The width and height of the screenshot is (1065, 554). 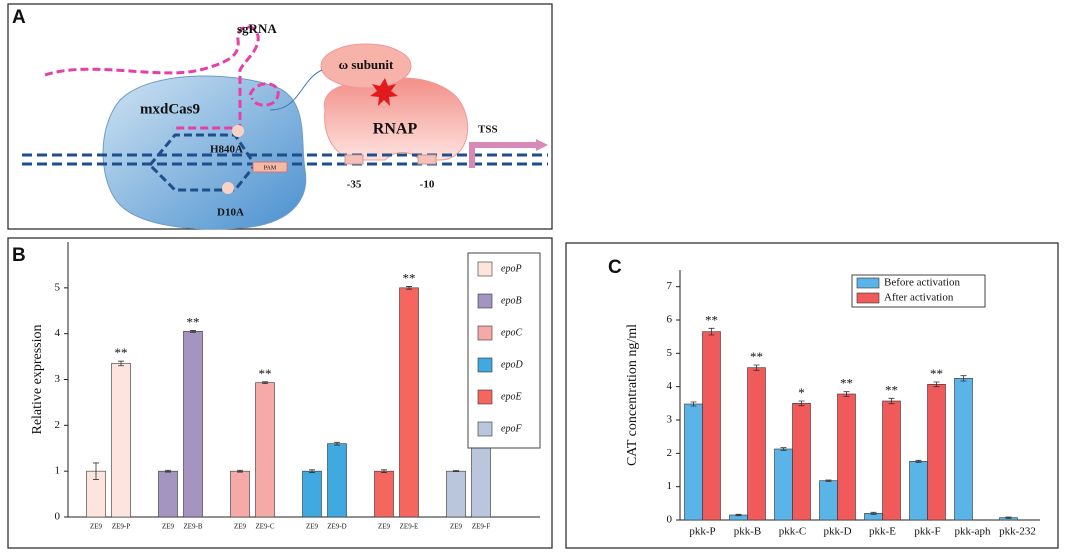 What do you see at coordinates (670, 386) in the screenshot?
I see `y-tick-label: 4` at bounding box center [670, 386].